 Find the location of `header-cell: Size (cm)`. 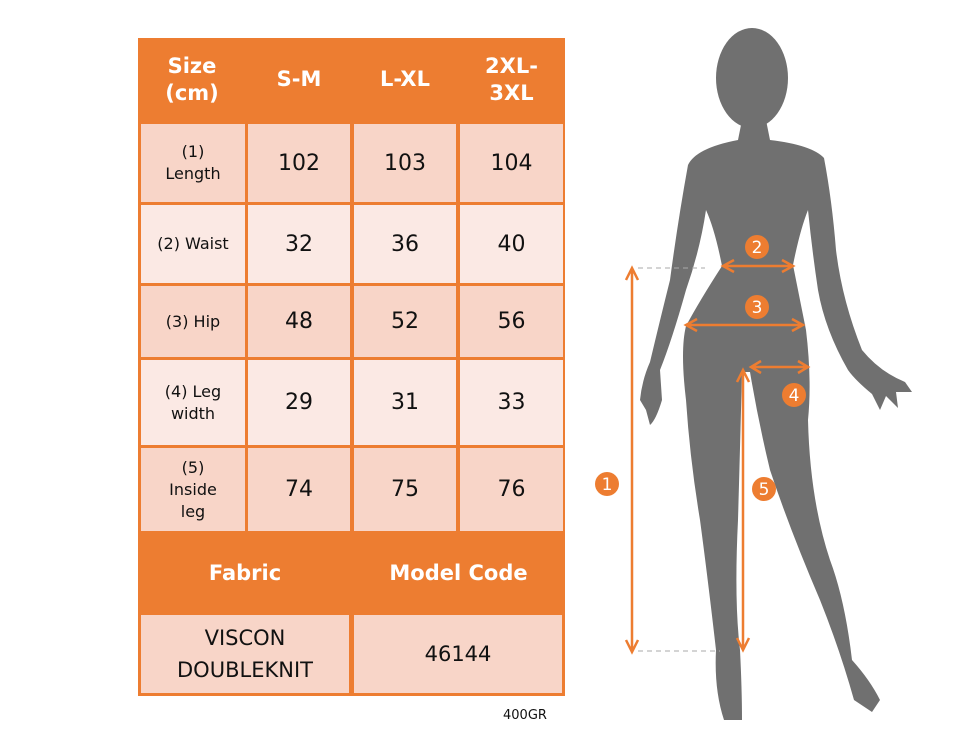

header-cell: Size (cm) is located at coordinates (192, 79).